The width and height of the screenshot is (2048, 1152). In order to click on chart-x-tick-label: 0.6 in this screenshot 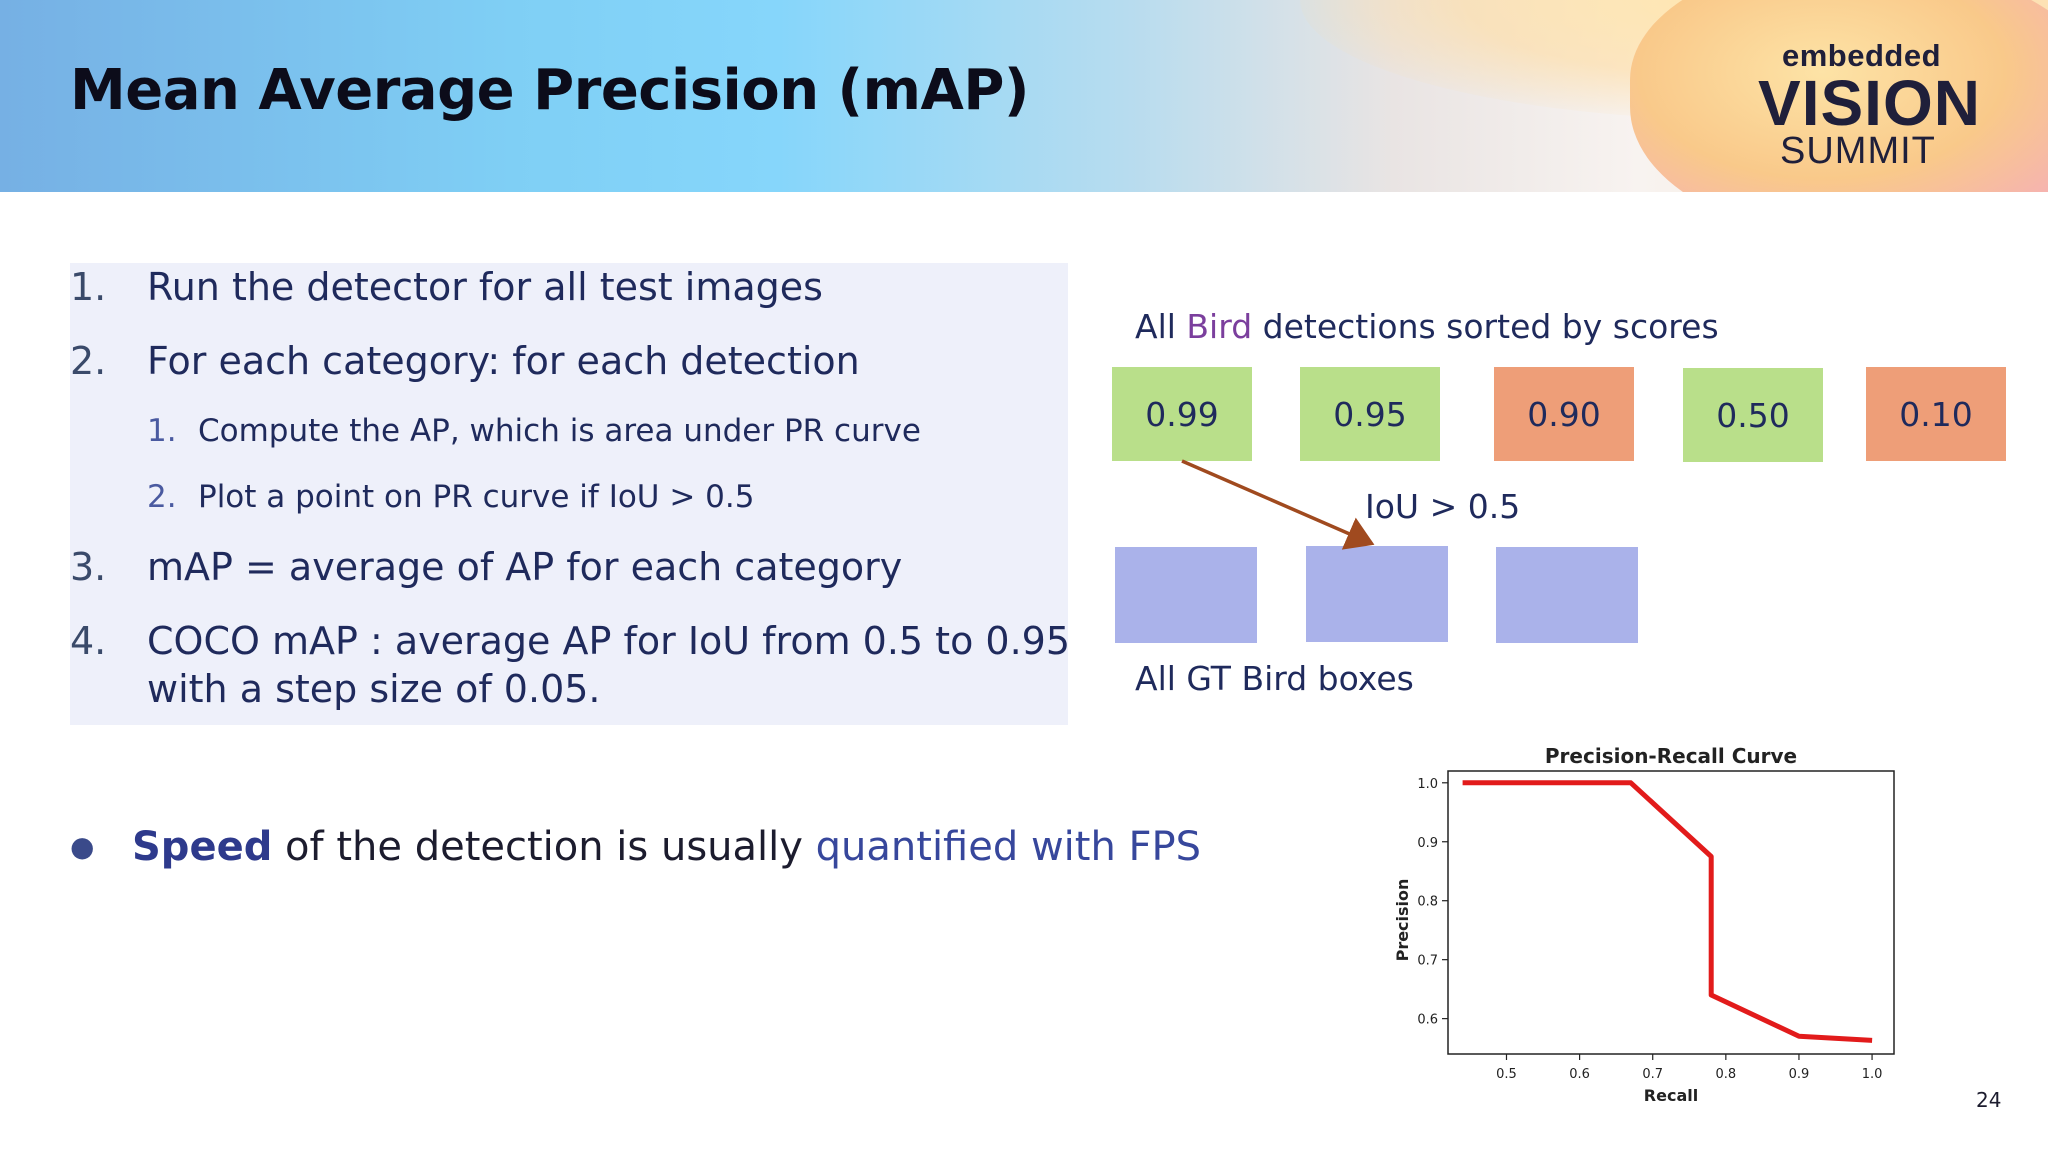, I will do `click(1579, 1074)`.